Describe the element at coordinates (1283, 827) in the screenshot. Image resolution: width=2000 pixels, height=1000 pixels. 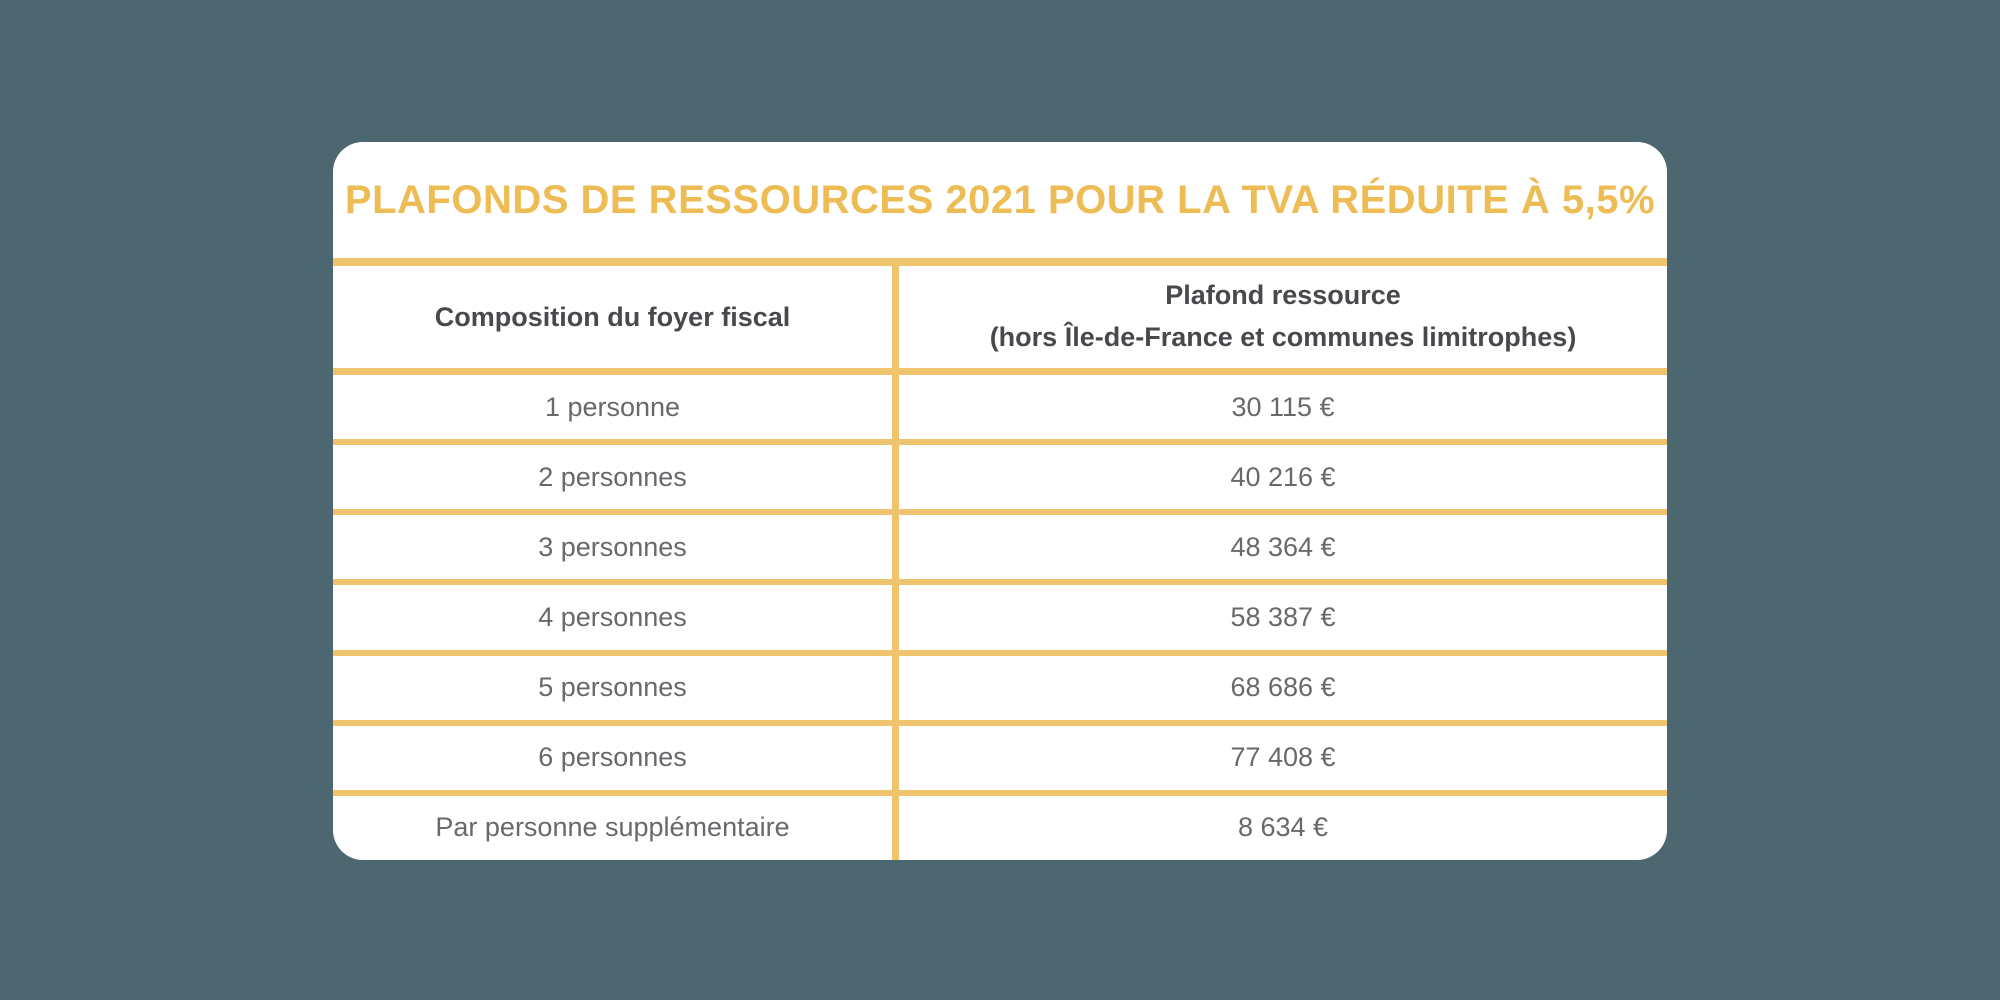
I see `plafond-cell: 8 634 €` at that location.